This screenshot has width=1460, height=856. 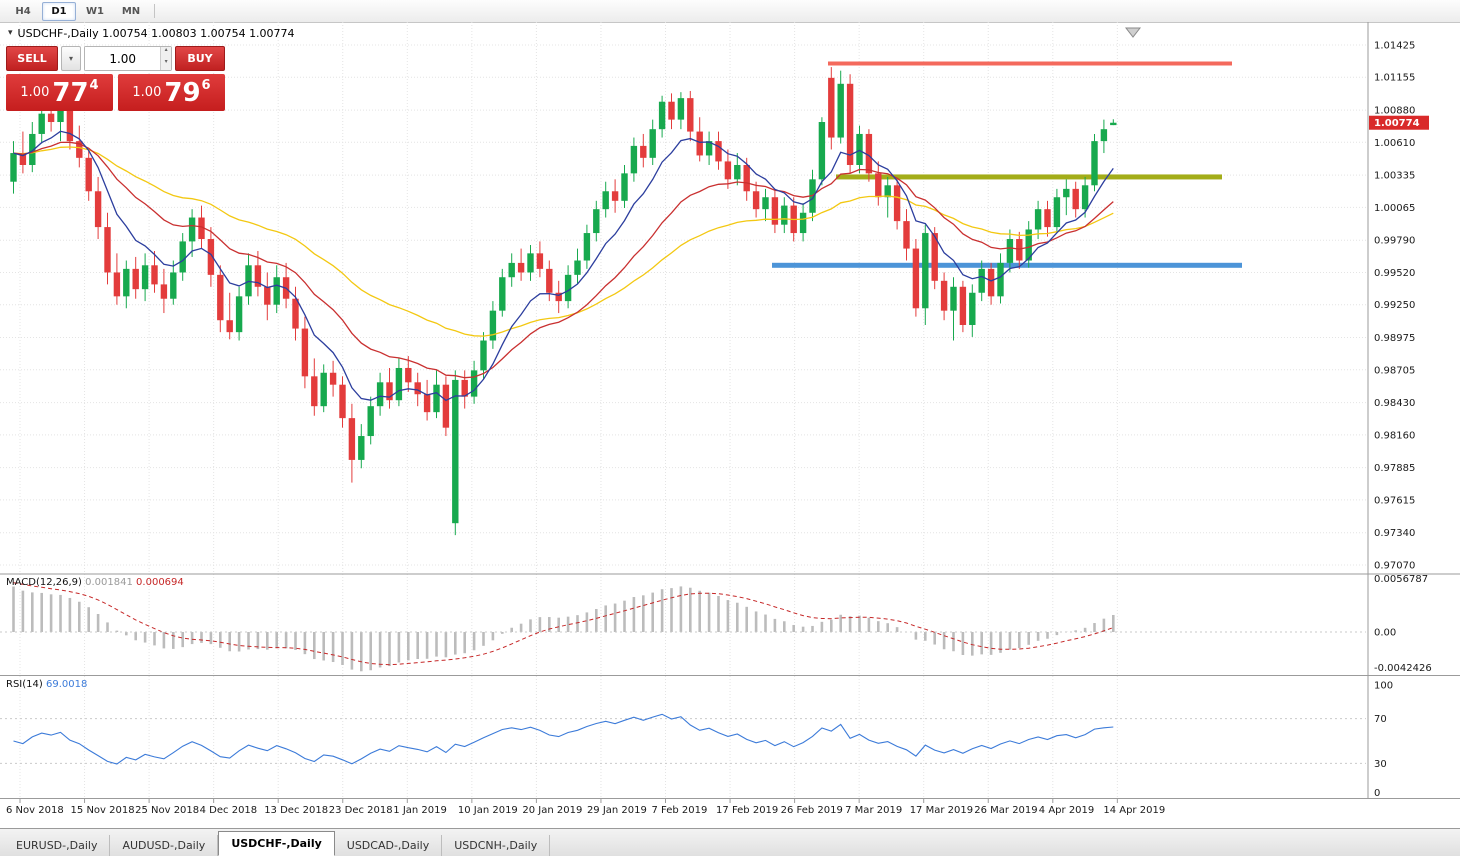 I want to click on chevron-down-icon: ▾, so click(x=70, y=58).